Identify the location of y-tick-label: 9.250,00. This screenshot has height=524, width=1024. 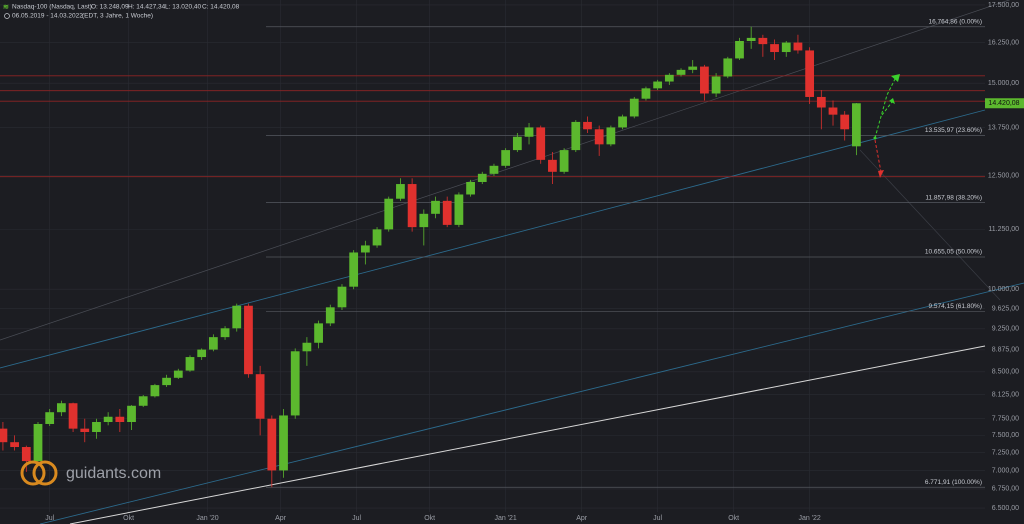
(1005, 329).